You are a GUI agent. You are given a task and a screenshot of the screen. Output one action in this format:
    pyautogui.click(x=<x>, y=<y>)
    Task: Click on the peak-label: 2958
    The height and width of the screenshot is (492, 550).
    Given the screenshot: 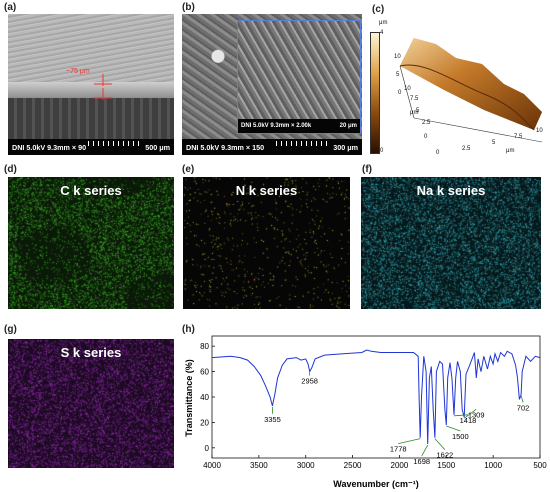 What is the action you would take?
    pyautogui.click(x=309, y=381)
    